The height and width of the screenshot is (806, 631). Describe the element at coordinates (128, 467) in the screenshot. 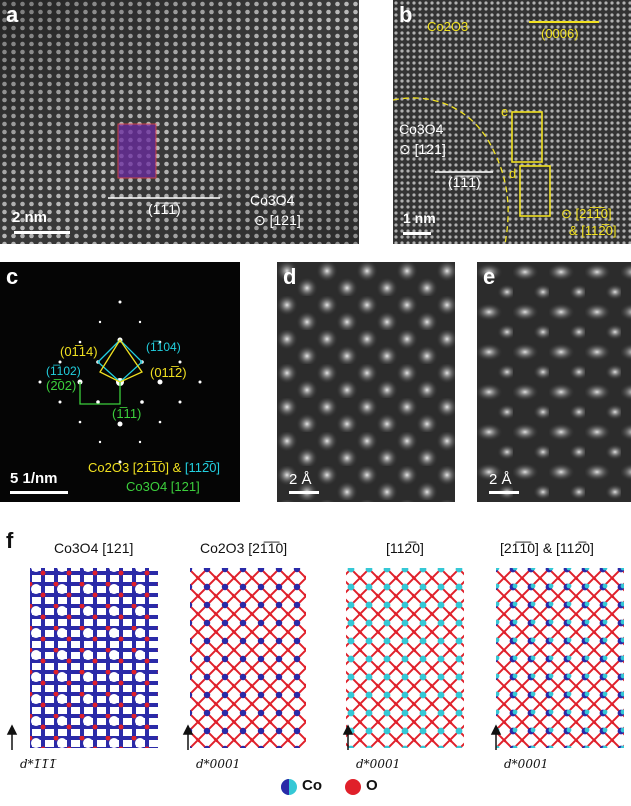

I see `caption-co2o3: Co2O3 [21̅1̅0]` at that location.